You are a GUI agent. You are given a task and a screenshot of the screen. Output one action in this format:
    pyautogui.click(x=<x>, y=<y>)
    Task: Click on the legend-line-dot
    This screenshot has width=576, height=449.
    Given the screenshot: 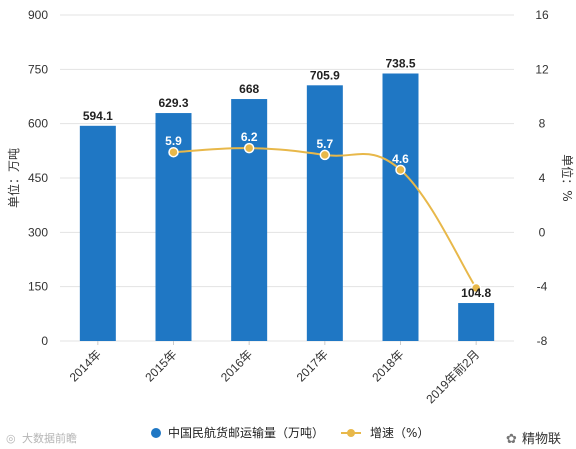 What is the action you would take?
    pyautogui.click(x=351, y=433)
    